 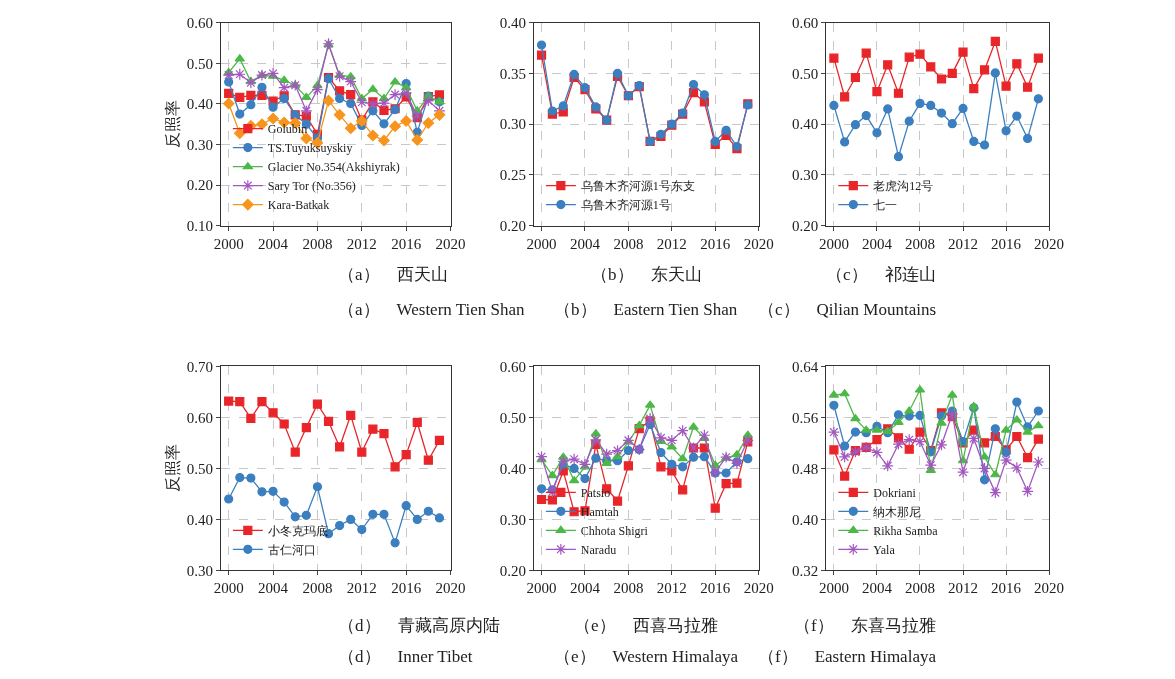 I want to click on text: （f） 东喜马拉雅, so click(x=865, y=625).